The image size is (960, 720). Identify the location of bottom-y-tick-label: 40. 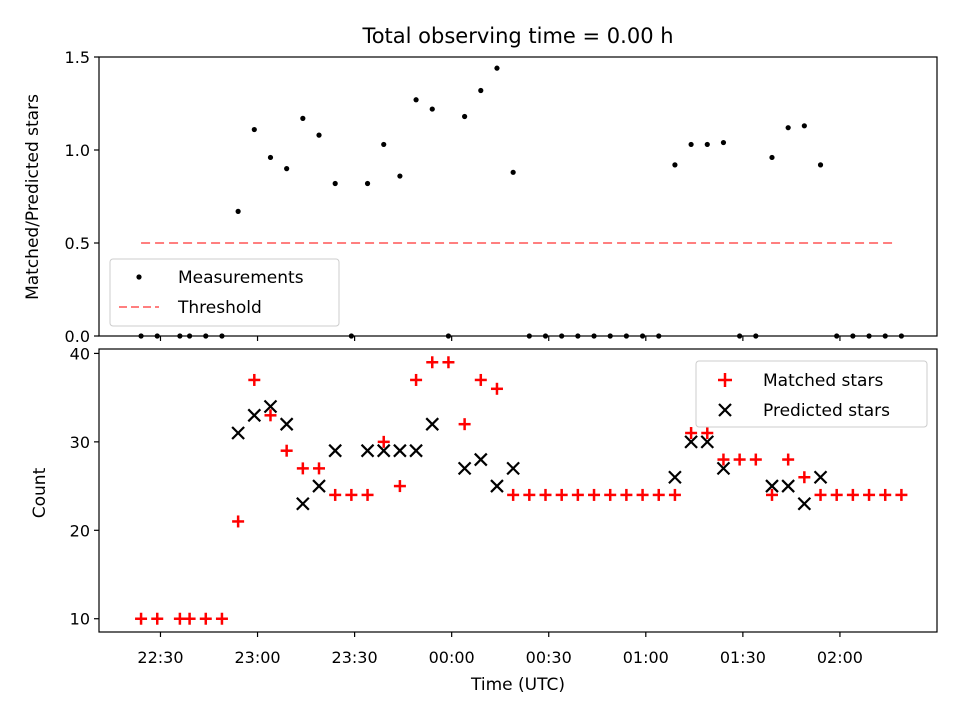
(80, 353).